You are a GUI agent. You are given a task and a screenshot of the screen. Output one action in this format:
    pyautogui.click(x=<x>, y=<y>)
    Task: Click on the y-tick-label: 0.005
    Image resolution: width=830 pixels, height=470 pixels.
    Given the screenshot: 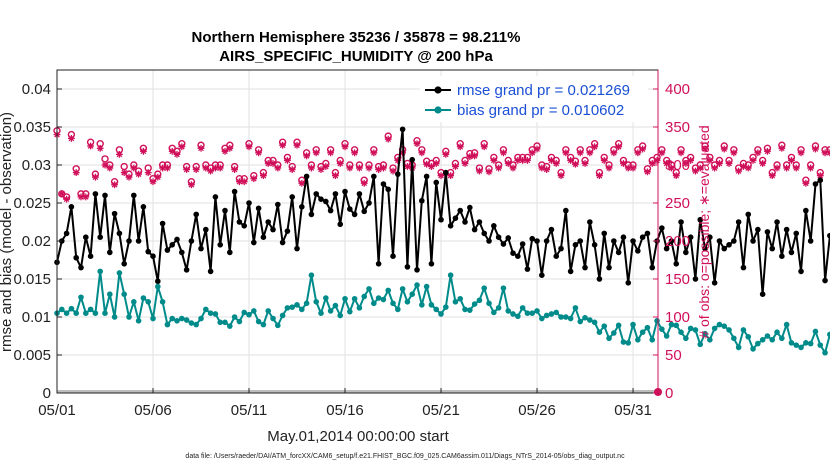 What is the action you would take?
    pyautogui.click(x=32, y=355)
    